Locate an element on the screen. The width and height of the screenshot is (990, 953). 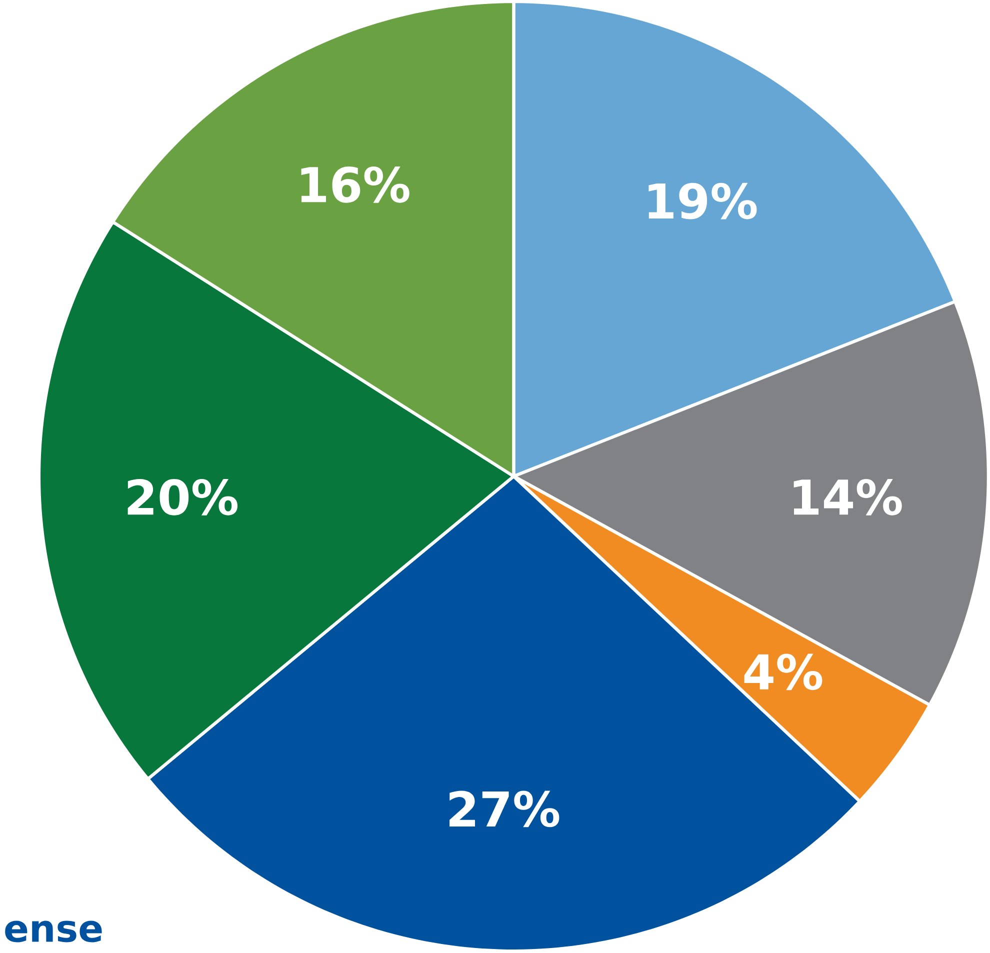
data-label: 16% is located at coordinates (355, 185).